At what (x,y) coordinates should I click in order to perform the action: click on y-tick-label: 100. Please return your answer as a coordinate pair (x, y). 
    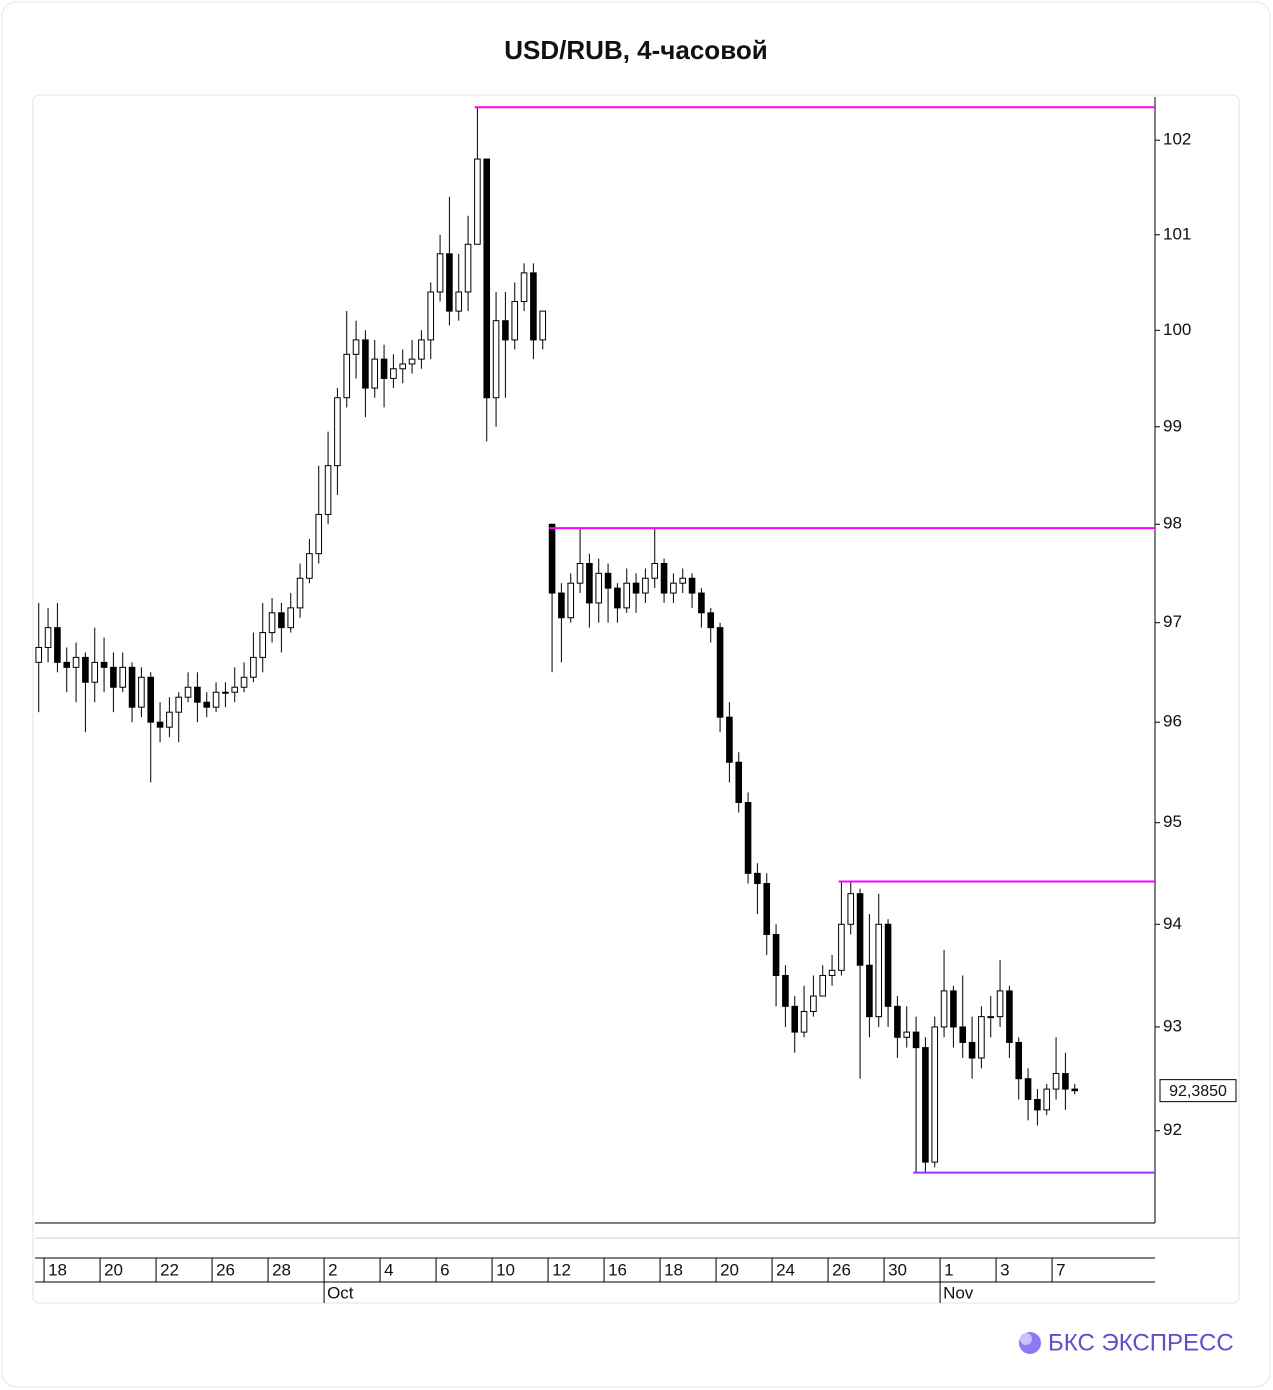
    Looking at the image, I should click on (1177, 329).